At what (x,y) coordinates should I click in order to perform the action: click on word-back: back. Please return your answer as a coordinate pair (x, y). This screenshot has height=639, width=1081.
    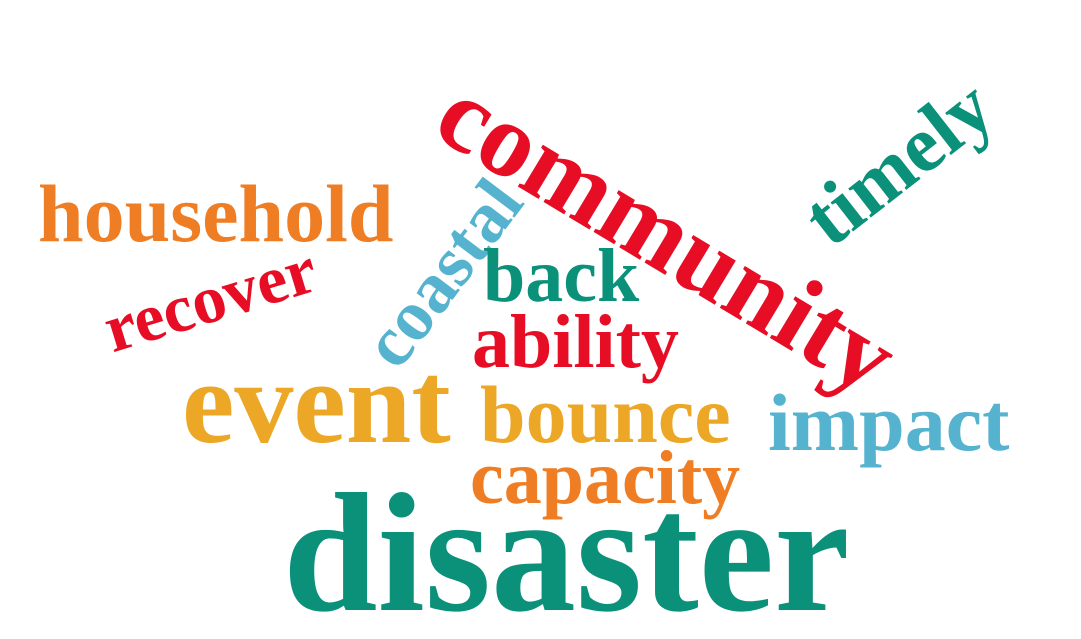
    Looking at the image, I should click on (561, 276).